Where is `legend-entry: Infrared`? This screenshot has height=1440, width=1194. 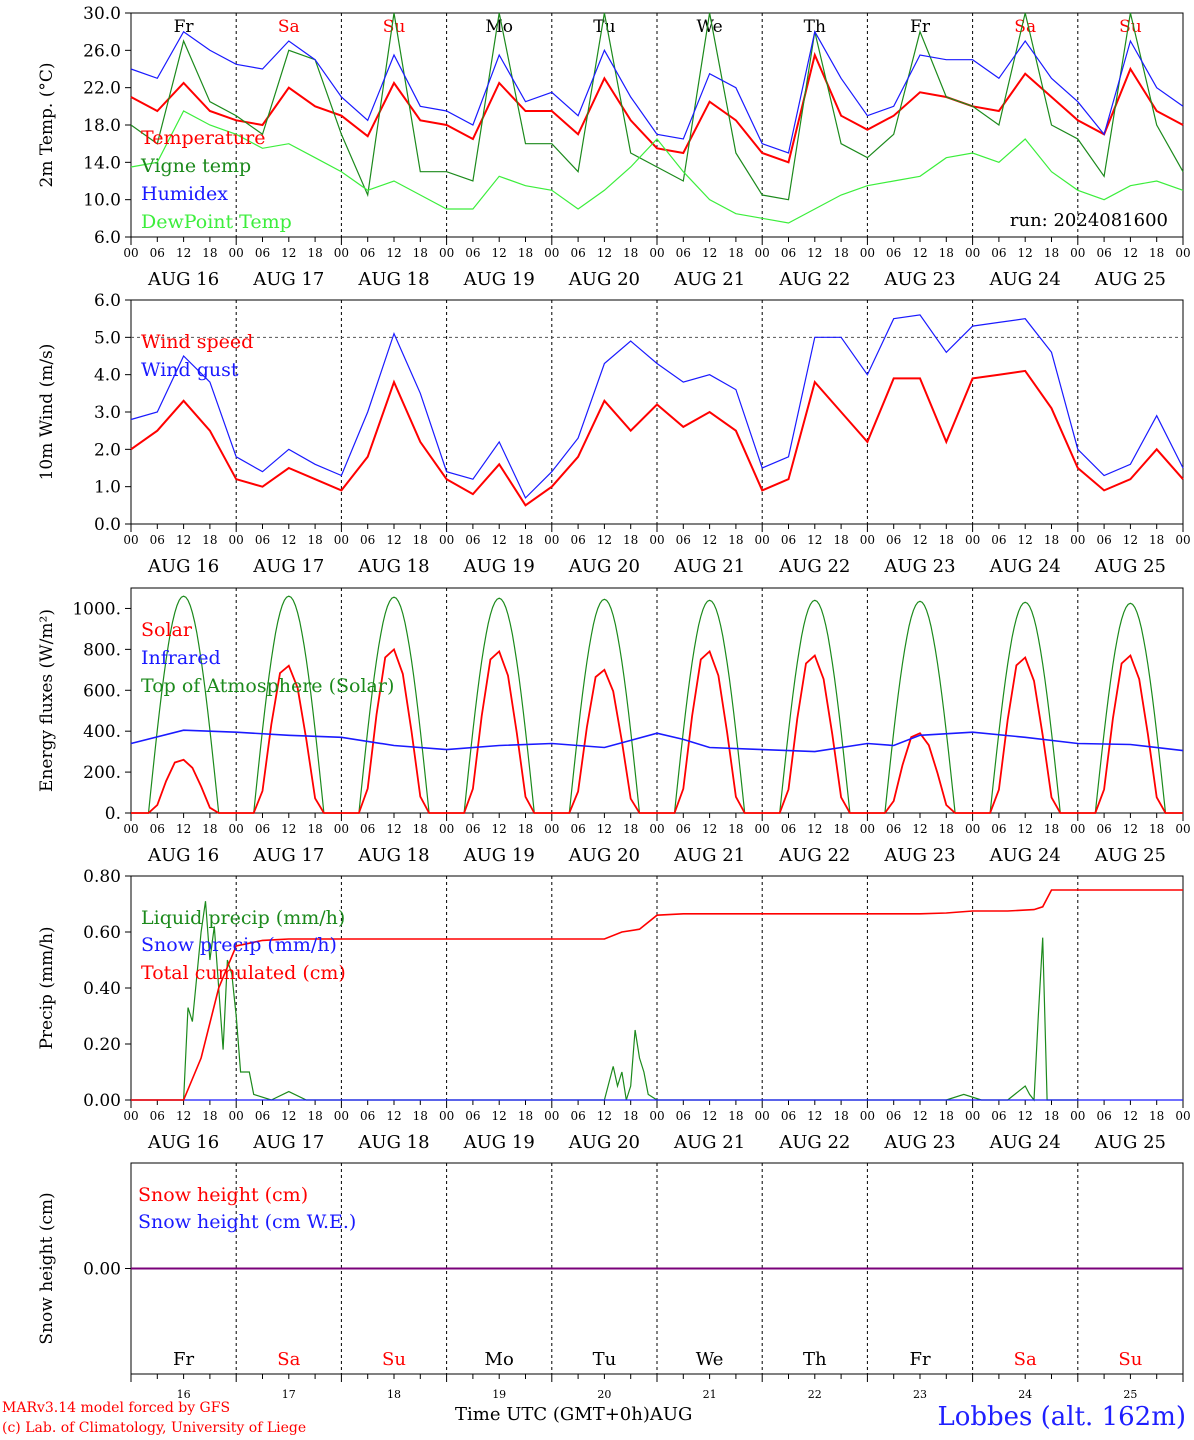
legend-entry: Infrared is located at coordinates (181, 658).